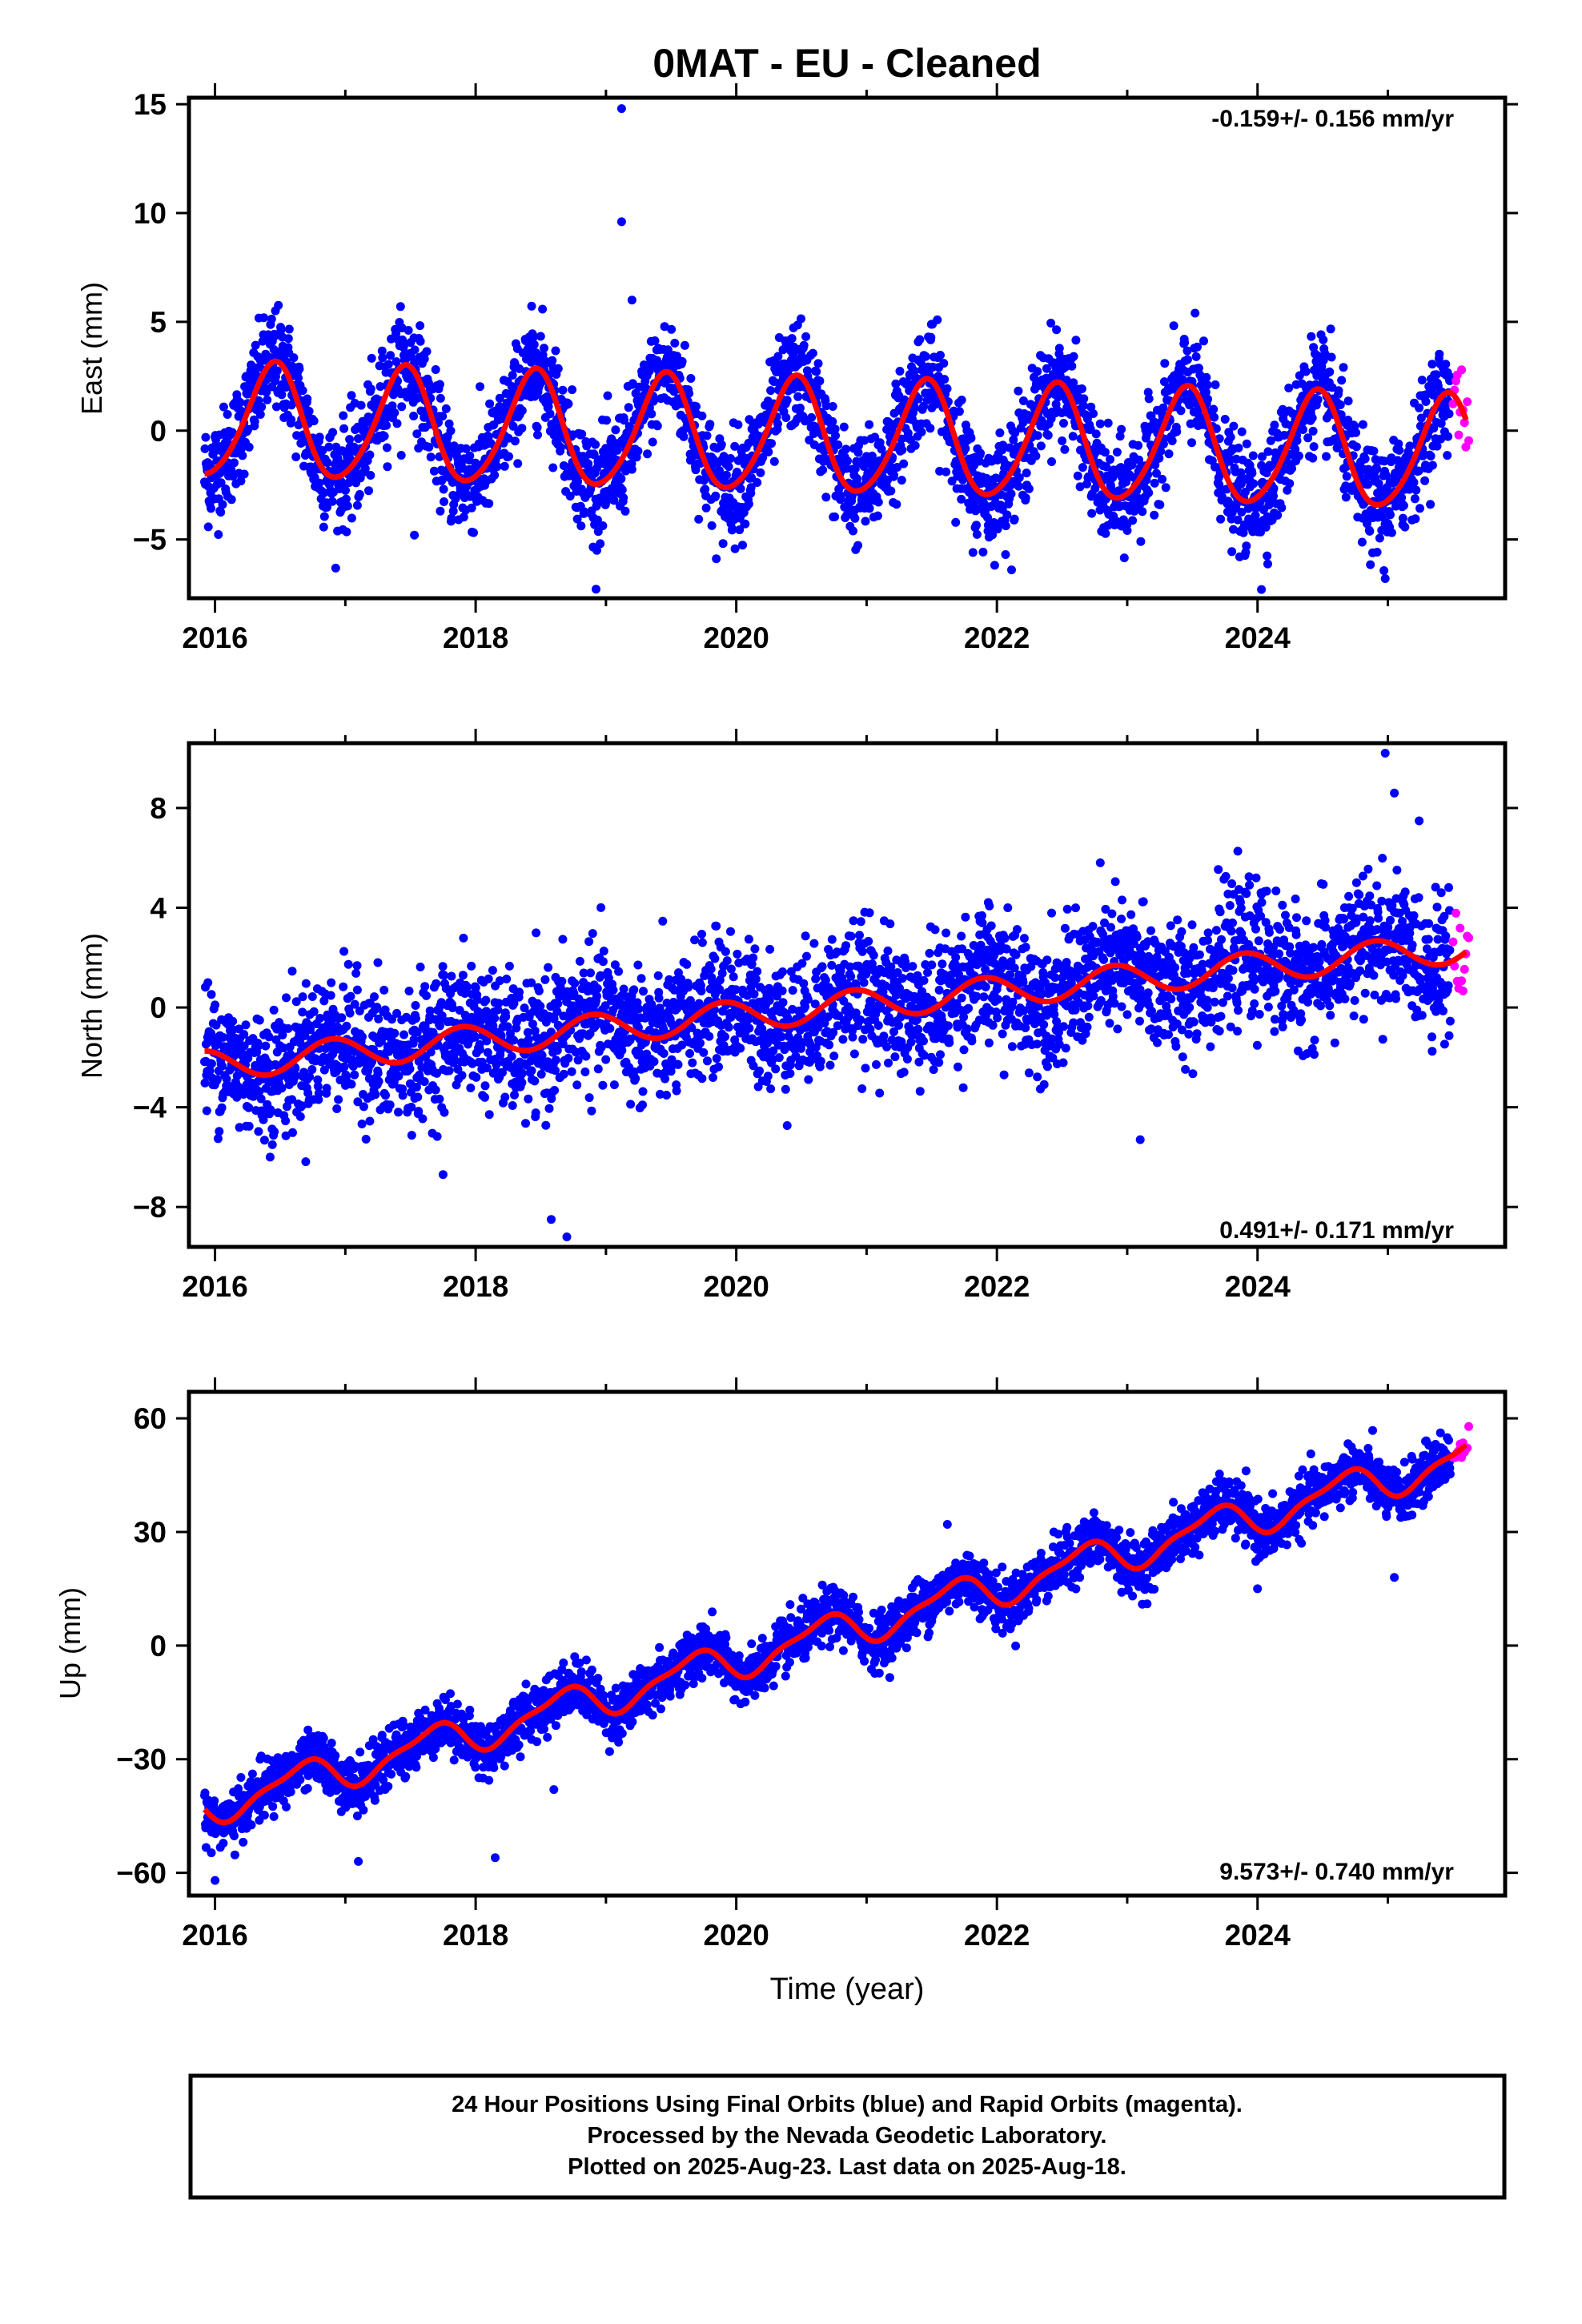 This screenshot has width=1582, height=2324. Describe the element at coordinates (987, 517) in the screenshot. I see `east-final-point-2090` at that location.